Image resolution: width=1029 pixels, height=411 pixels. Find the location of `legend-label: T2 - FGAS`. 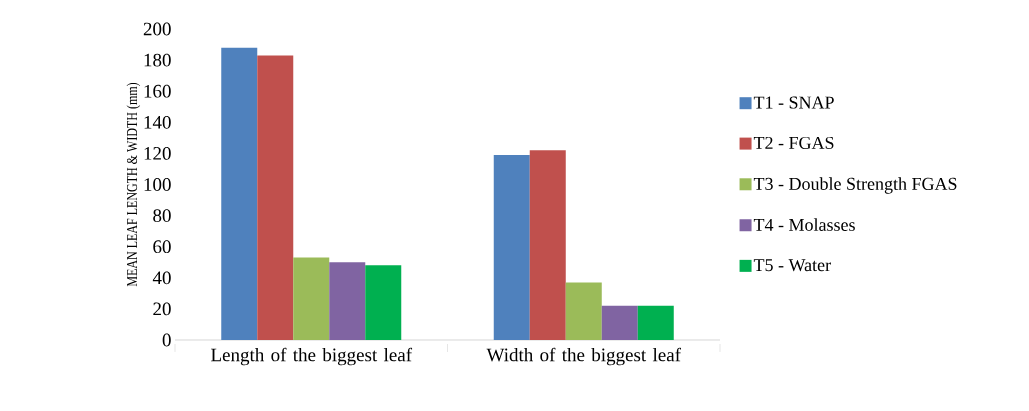

legend-label: T2 - FGAS is located at coordinates (793, 142).